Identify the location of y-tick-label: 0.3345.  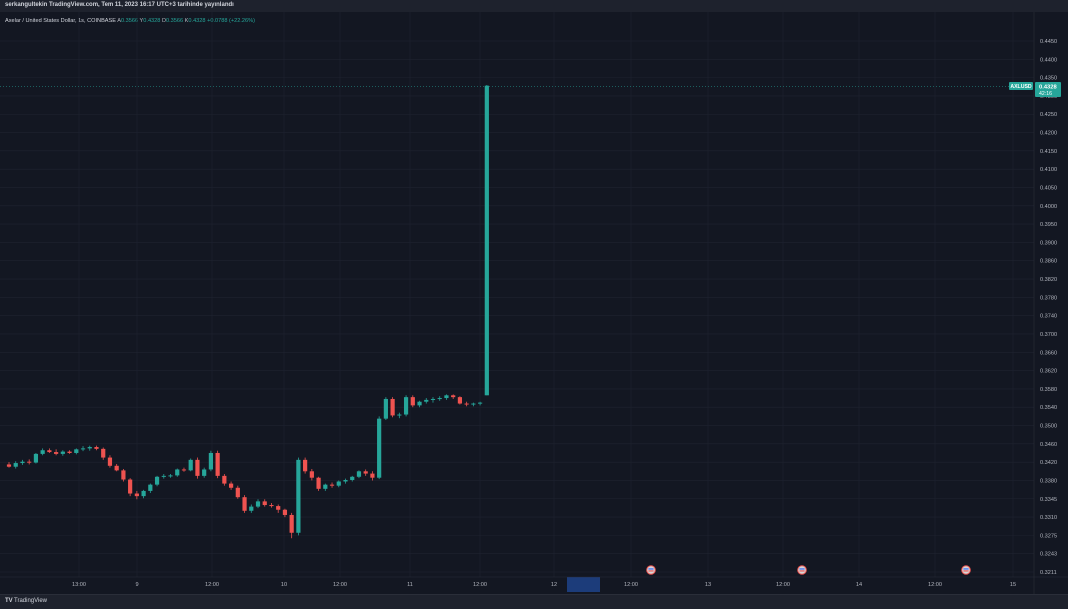
(1048, 500).